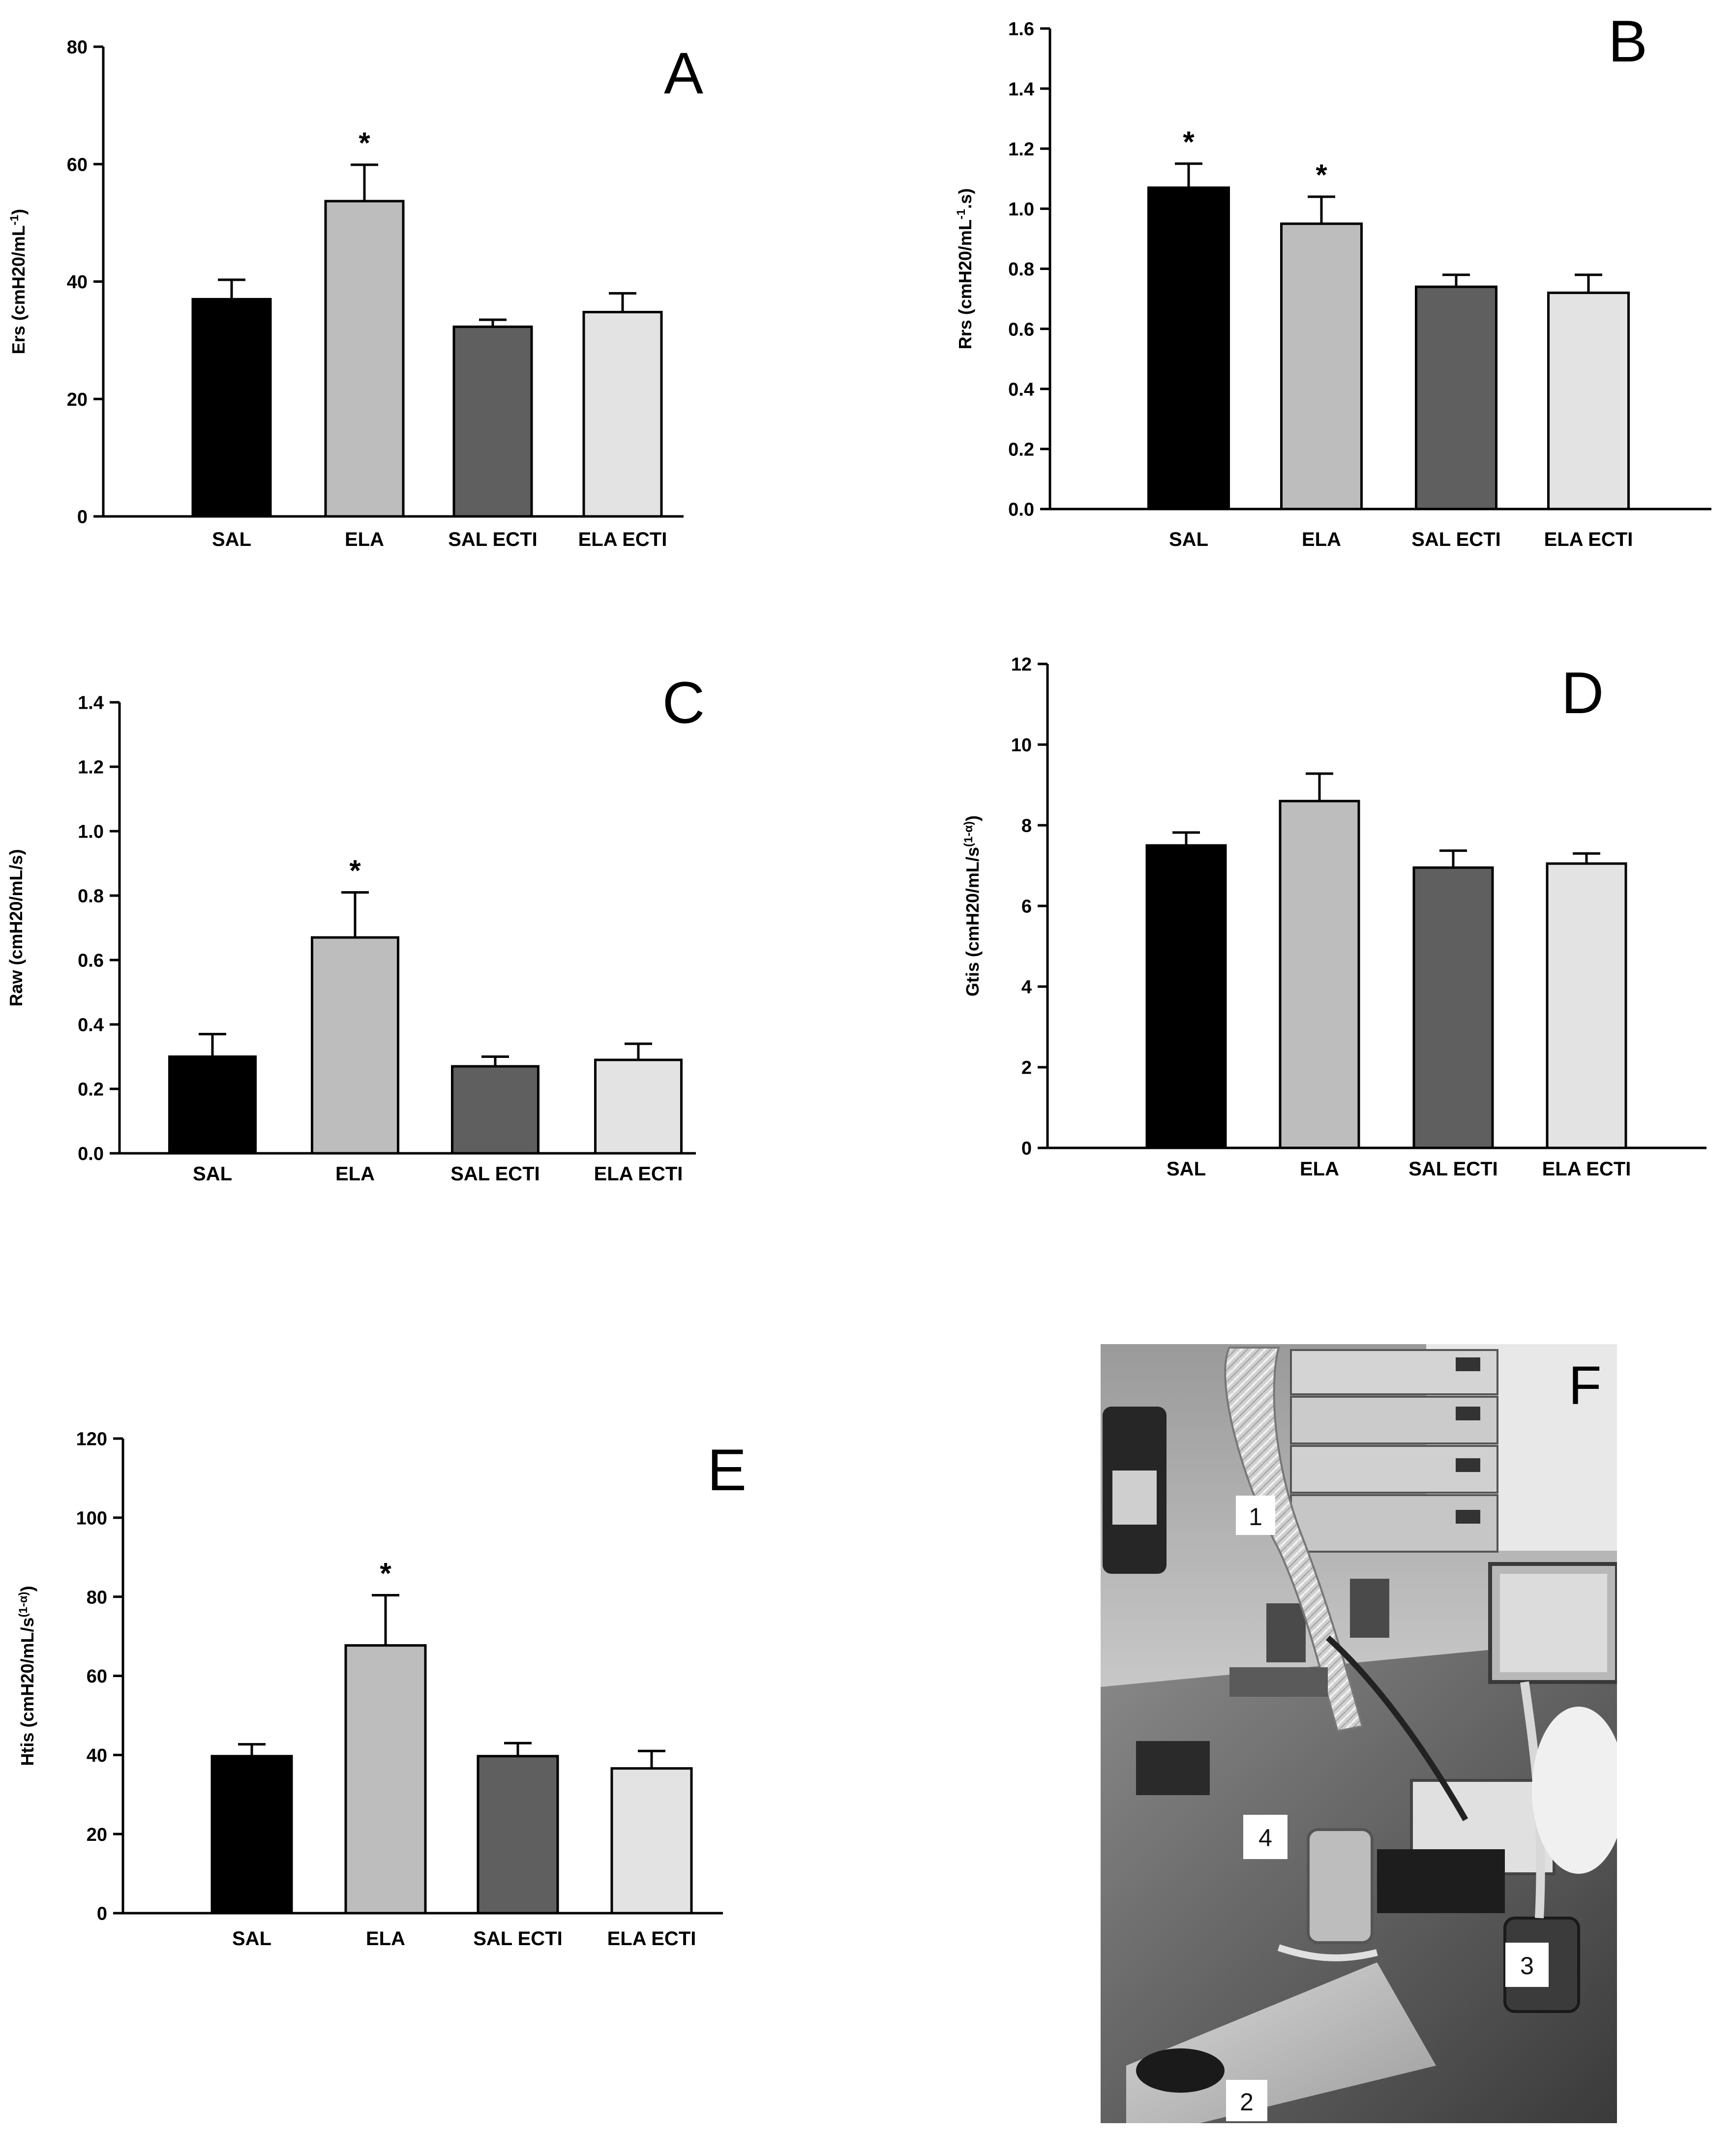  What do you see at coordinates (972, 921) in the screenshot?
I see `y-axis-title-main: Gtis (cmH20/mL/s` at bounding box center [972, 921].